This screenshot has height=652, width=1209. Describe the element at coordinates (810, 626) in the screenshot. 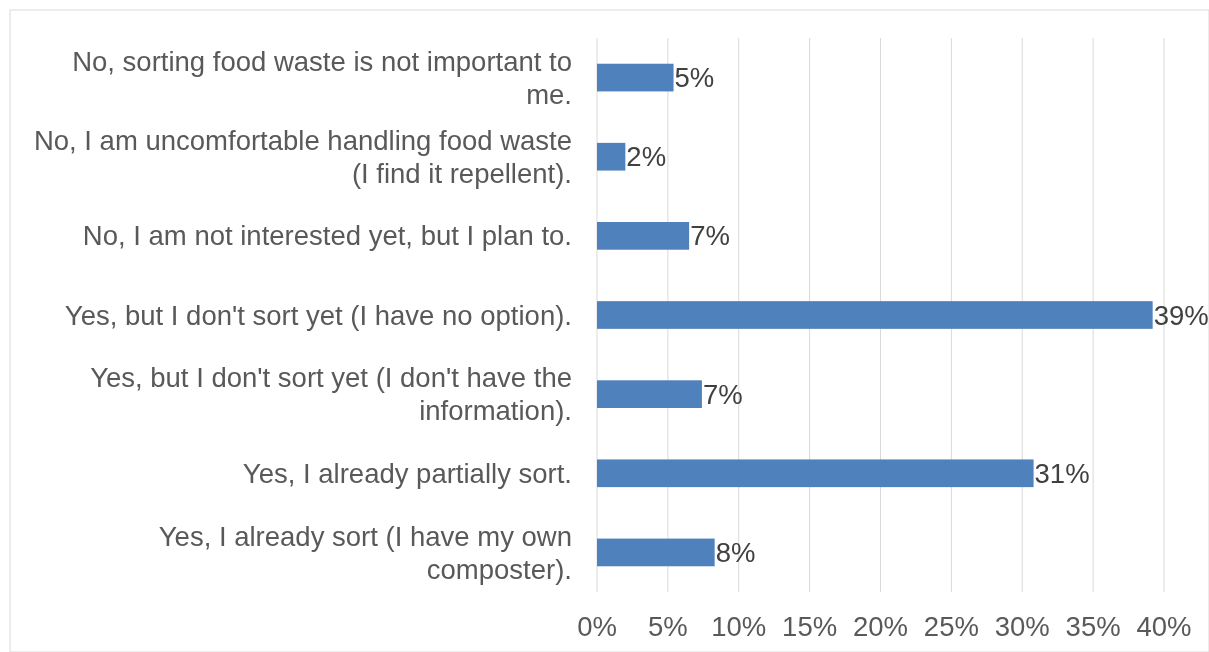

I see `x-tick-label: 15%` at that location.